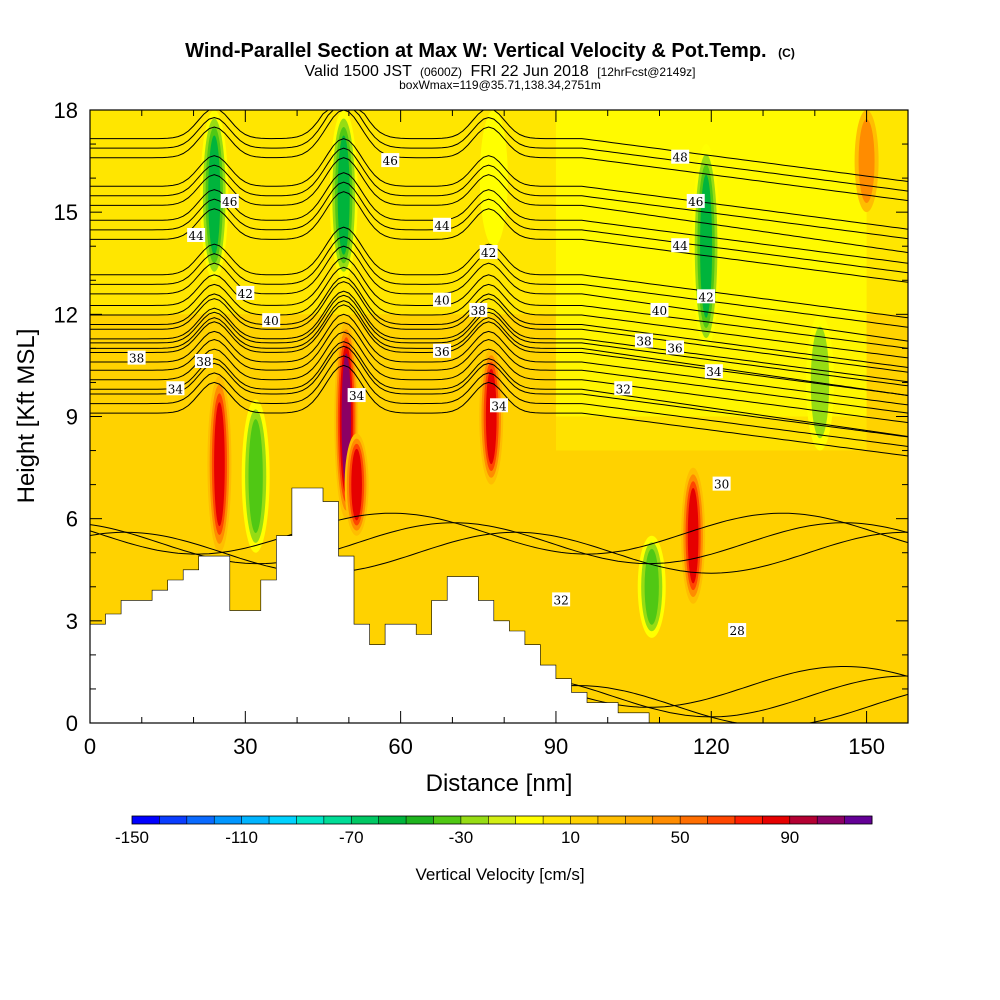 The width and height of the screenshot is (1000, 1000). Describe the element at coordinates (866, 746) in the screenshot. I see `x-tick-label: 150` at that location.